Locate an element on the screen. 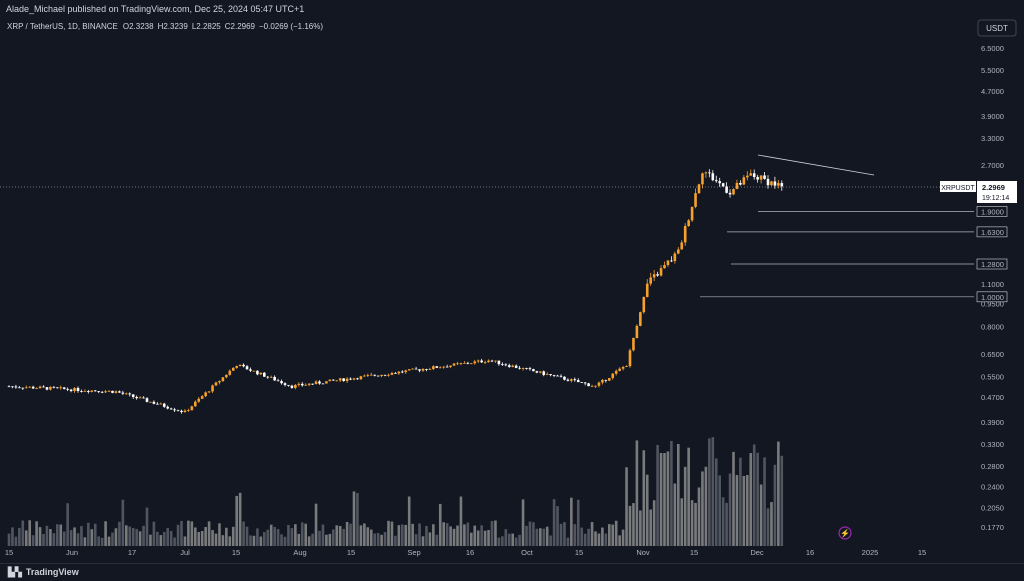 The image size is (1024, 581). trendline is located at coordinates (816, 165).